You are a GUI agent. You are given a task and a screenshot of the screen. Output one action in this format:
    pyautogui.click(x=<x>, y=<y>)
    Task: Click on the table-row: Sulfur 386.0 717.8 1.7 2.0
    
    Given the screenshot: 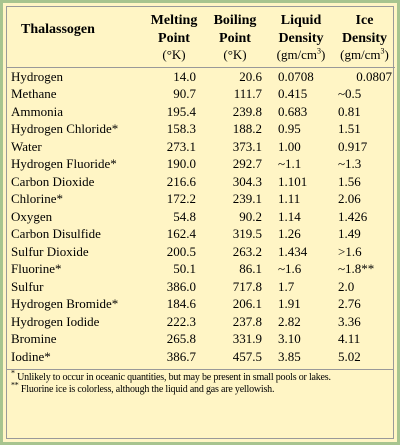 What is the action you would take?
    pyautogui.click(x=201, y=287)
    